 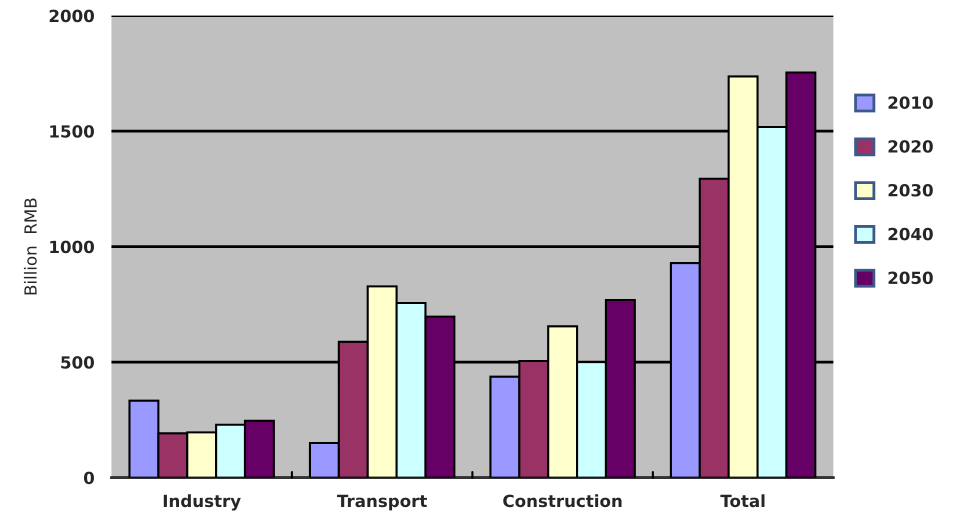 What do you see at coordinates (72, 16) in the screenshot?
I see `y-tick-label: 2000` at bounding box center [72, 16].